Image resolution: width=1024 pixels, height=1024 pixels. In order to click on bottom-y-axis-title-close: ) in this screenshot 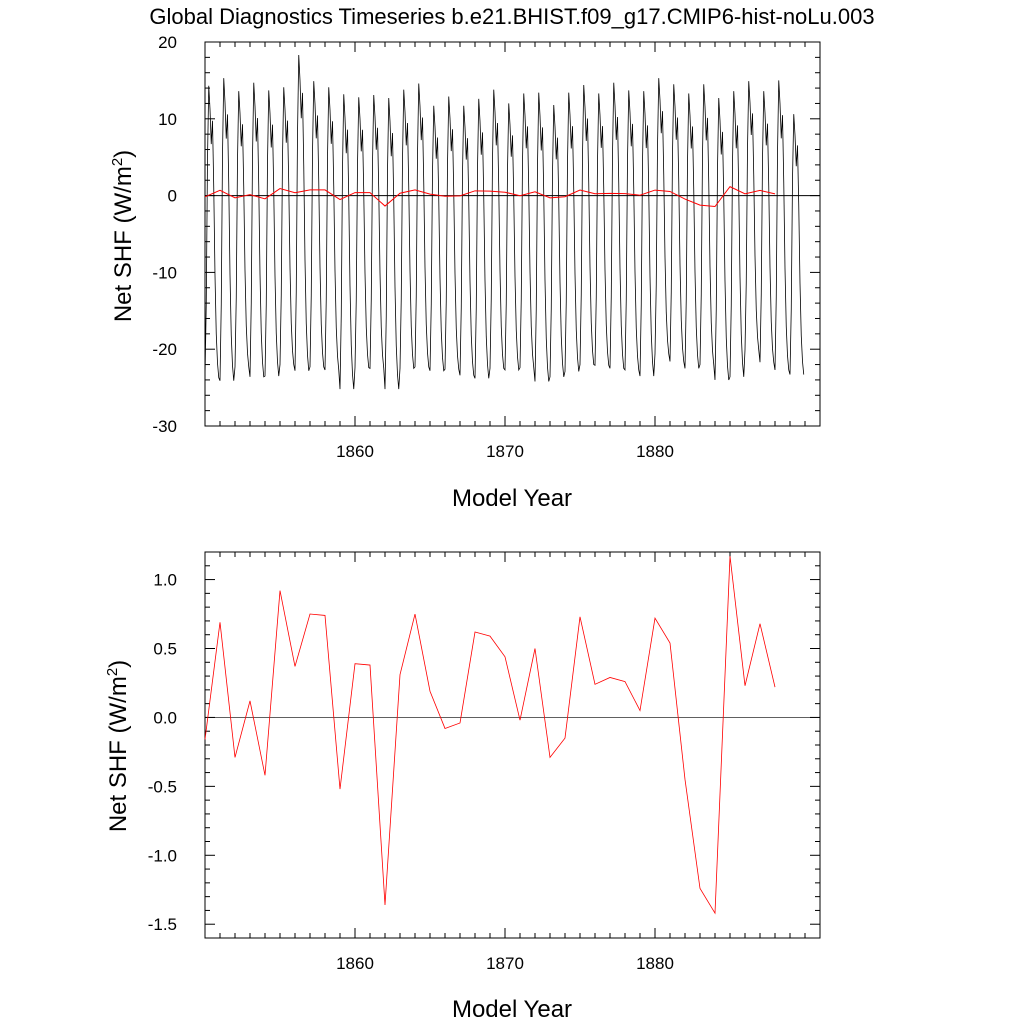, I will do `click(118, 664)`.